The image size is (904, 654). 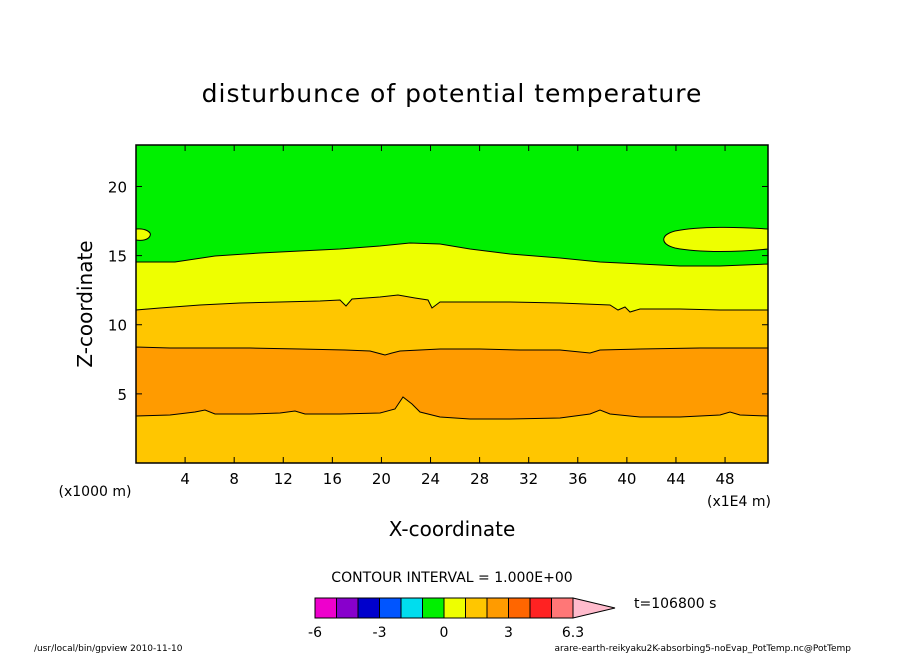 I want to click on y-axis-title: Z-coordinate, so click(x=85, y=303).